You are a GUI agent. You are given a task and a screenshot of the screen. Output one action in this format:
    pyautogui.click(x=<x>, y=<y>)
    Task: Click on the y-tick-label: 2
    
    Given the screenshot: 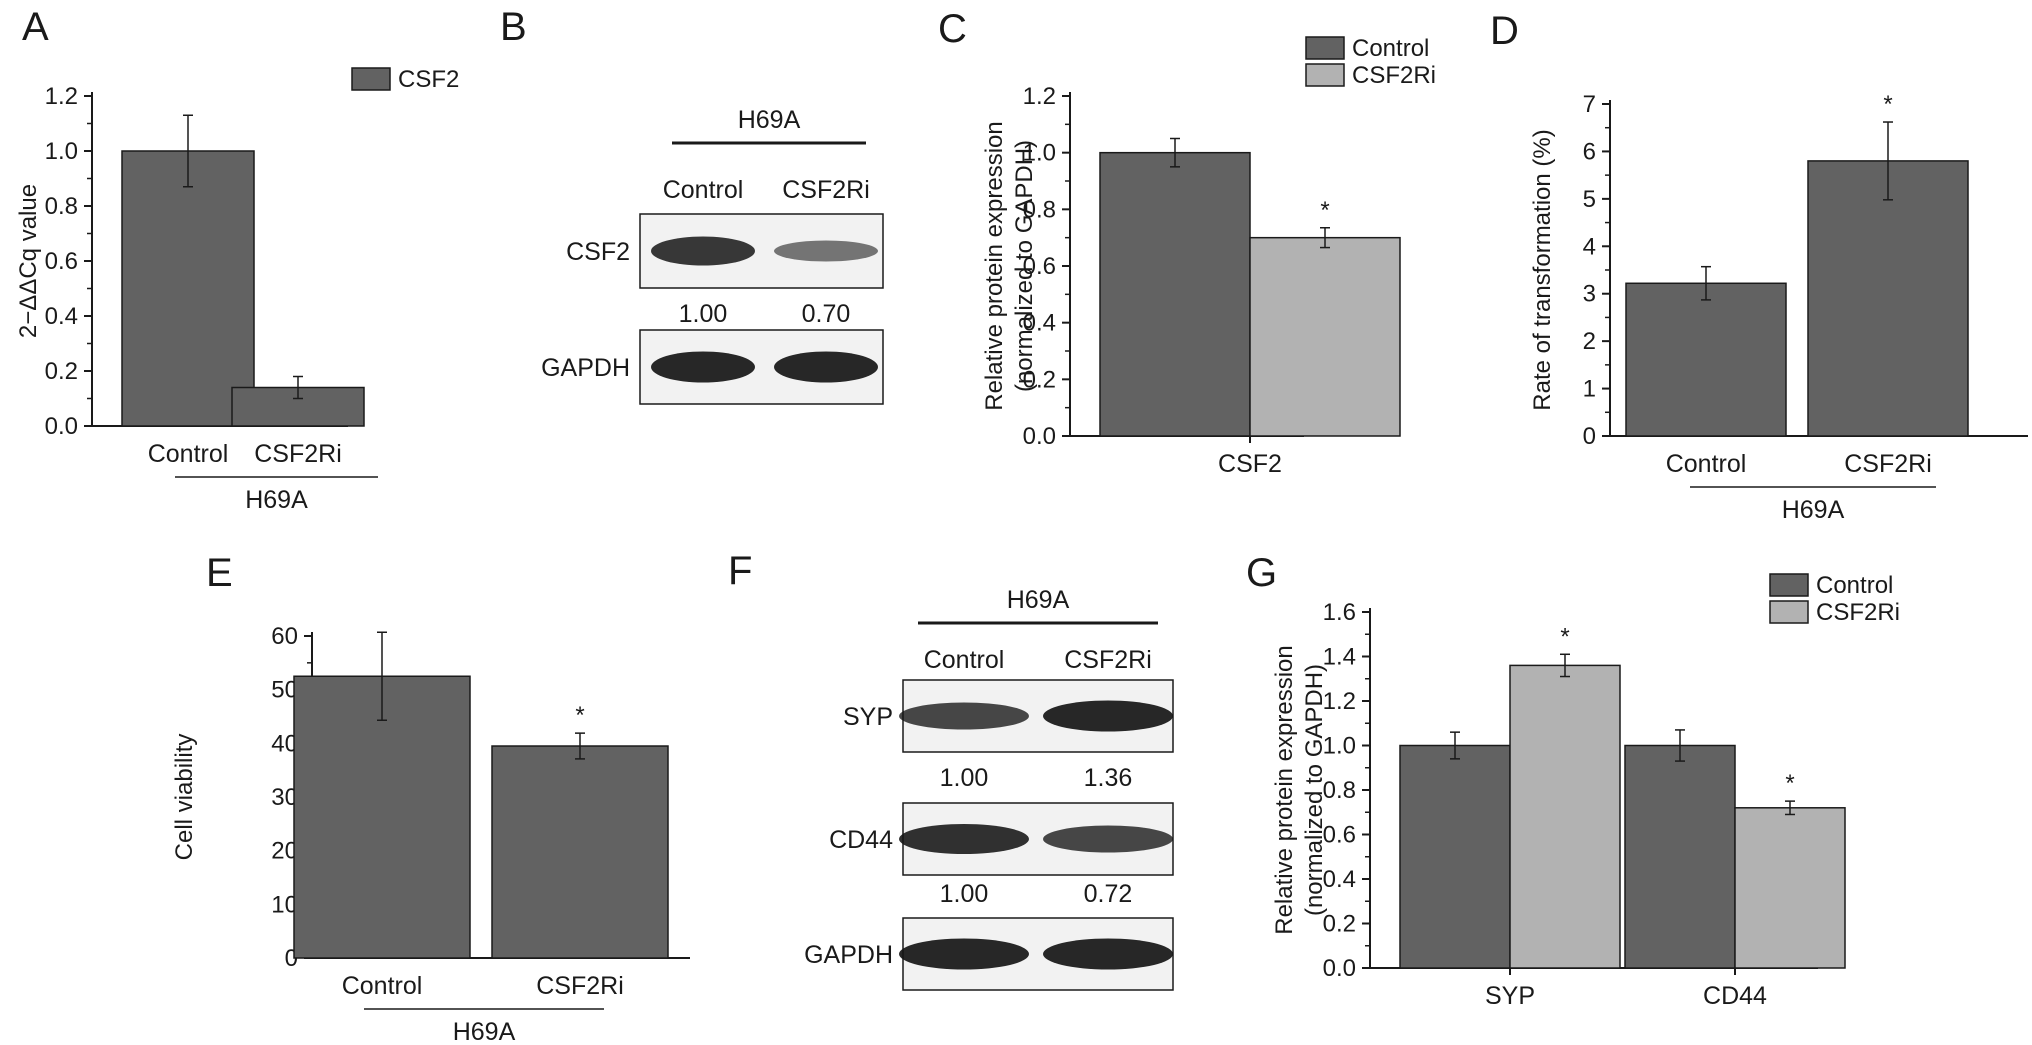 What is the action you would take?
    pyautogui.click(x=1589, y=341)
    